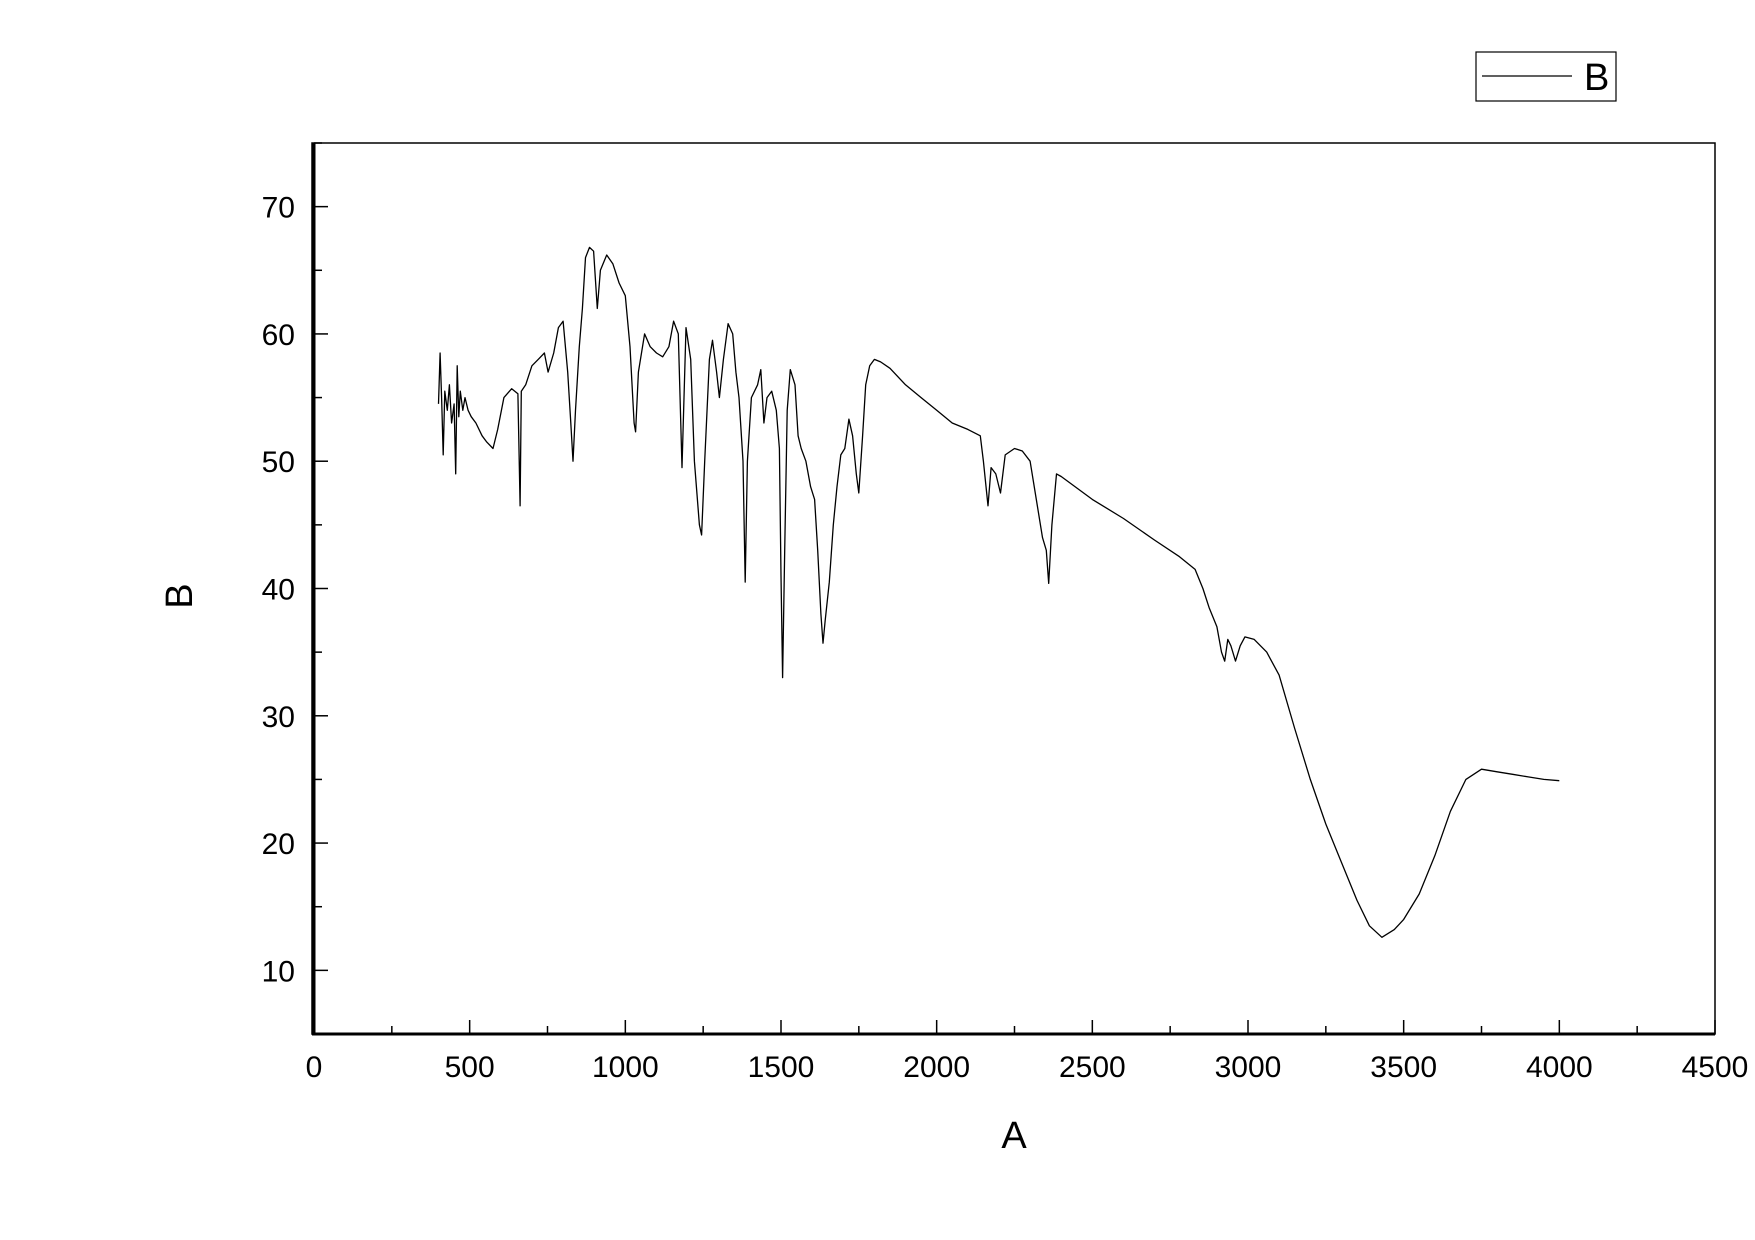  Describe the element at coordinates (278, 971) in the screenshot. I see `y-tick-label: 10` at that location.